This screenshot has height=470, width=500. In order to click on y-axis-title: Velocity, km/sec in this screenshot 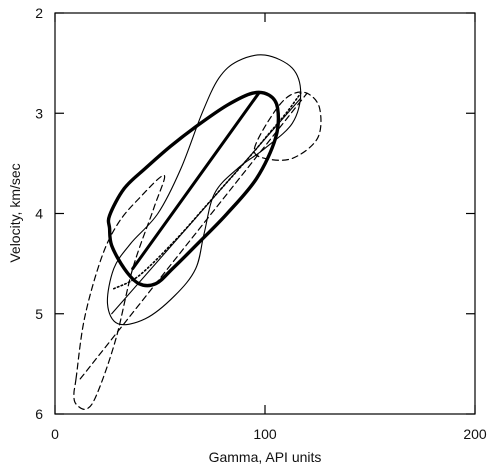, I will do `click(15, 212)`.